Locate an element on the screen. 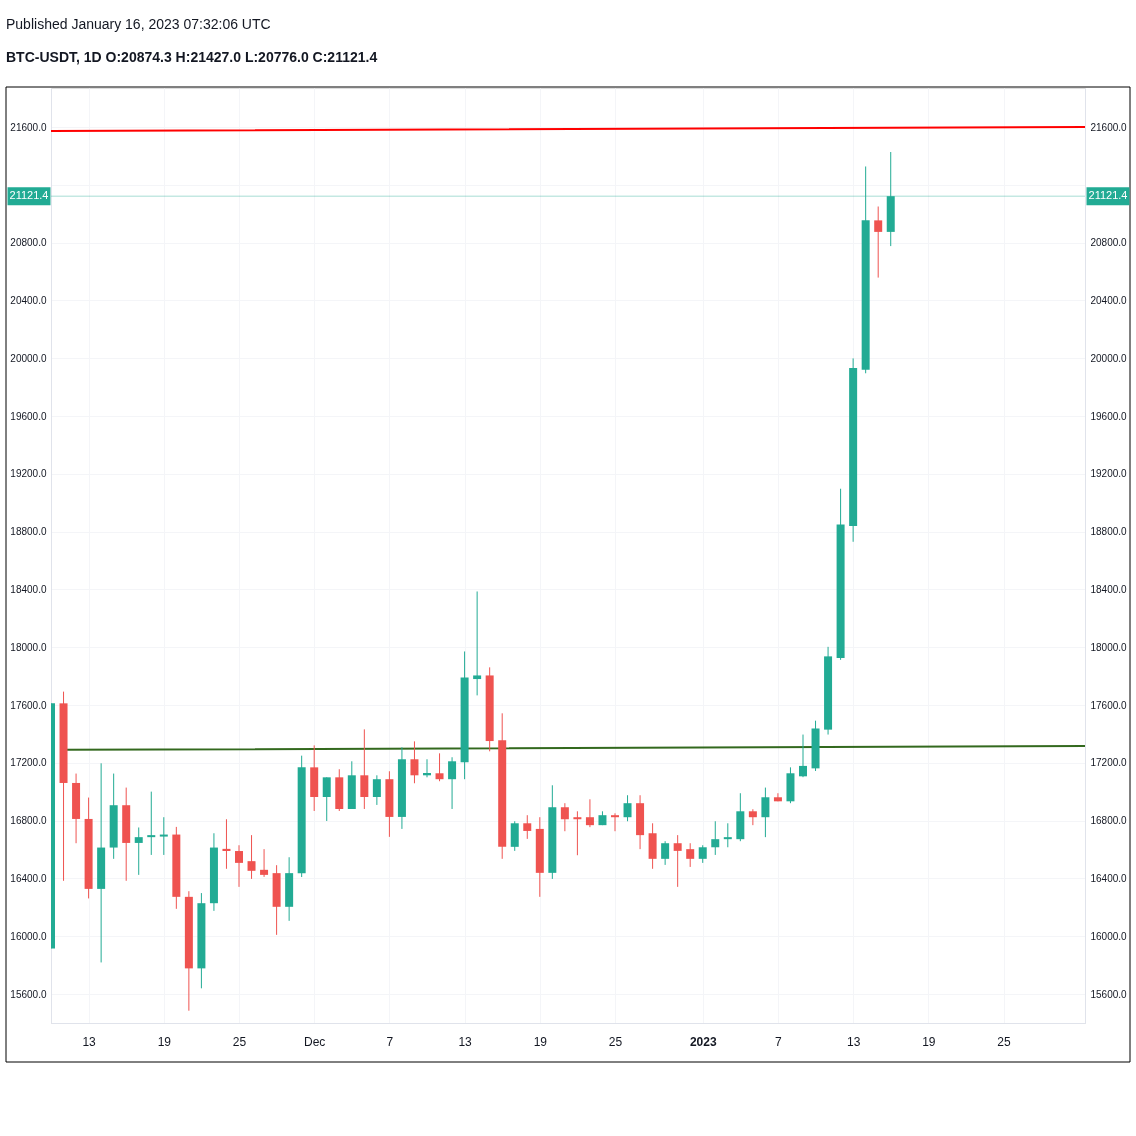  x-tick-label: 2023 is located at coordinates (703, 1041).